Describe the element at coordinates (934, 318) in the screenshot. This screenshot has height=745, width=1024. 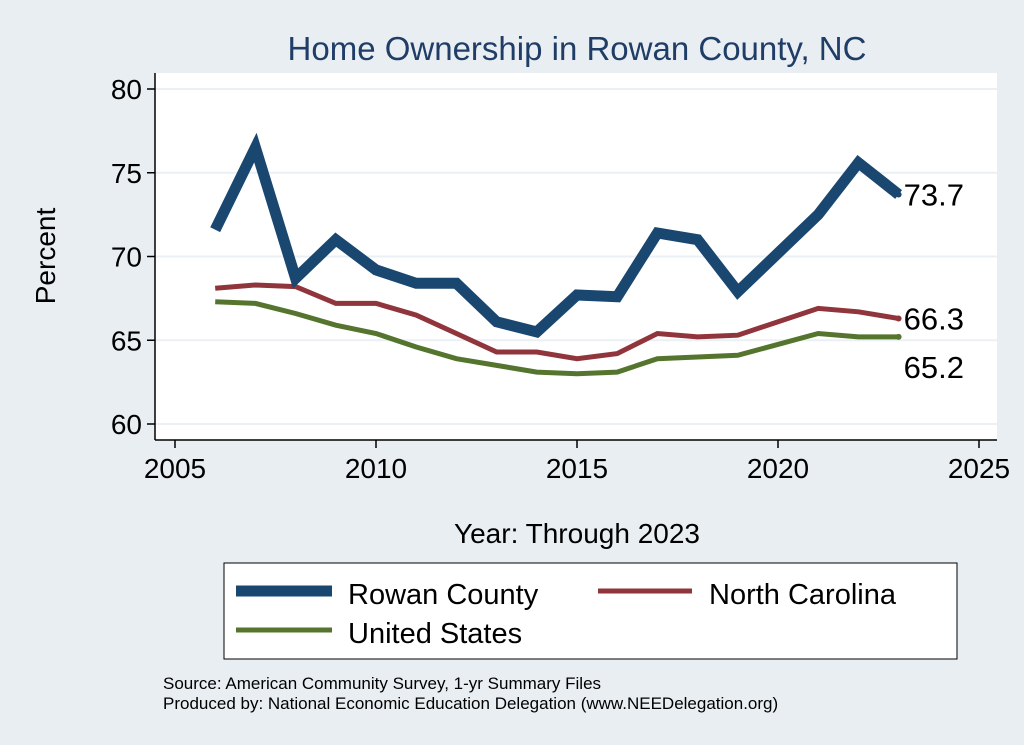
I see `end-label-north-carolina: 66.3` at that location.